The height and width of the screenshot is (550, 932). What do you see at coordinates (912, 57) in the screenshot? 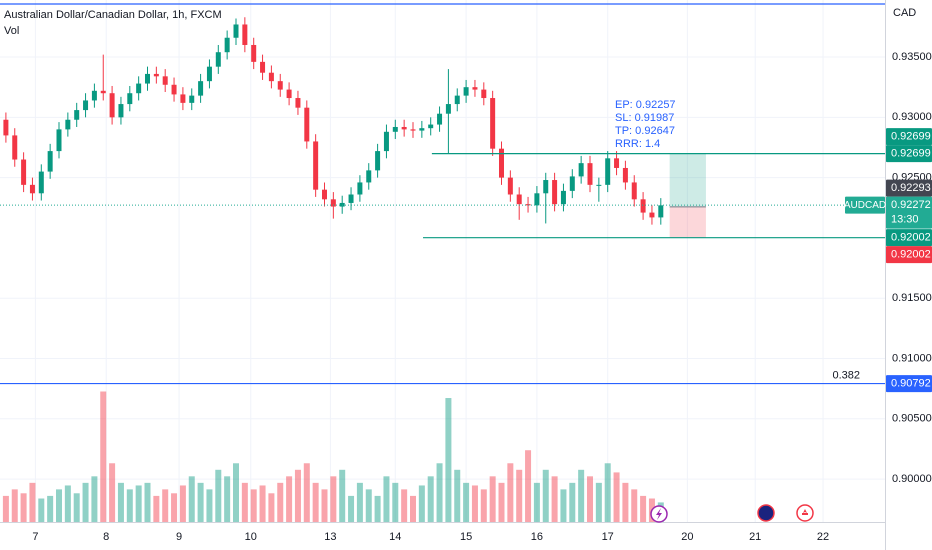
I see `y-tick-label: 0.93500` at bounding box center [912, 57].